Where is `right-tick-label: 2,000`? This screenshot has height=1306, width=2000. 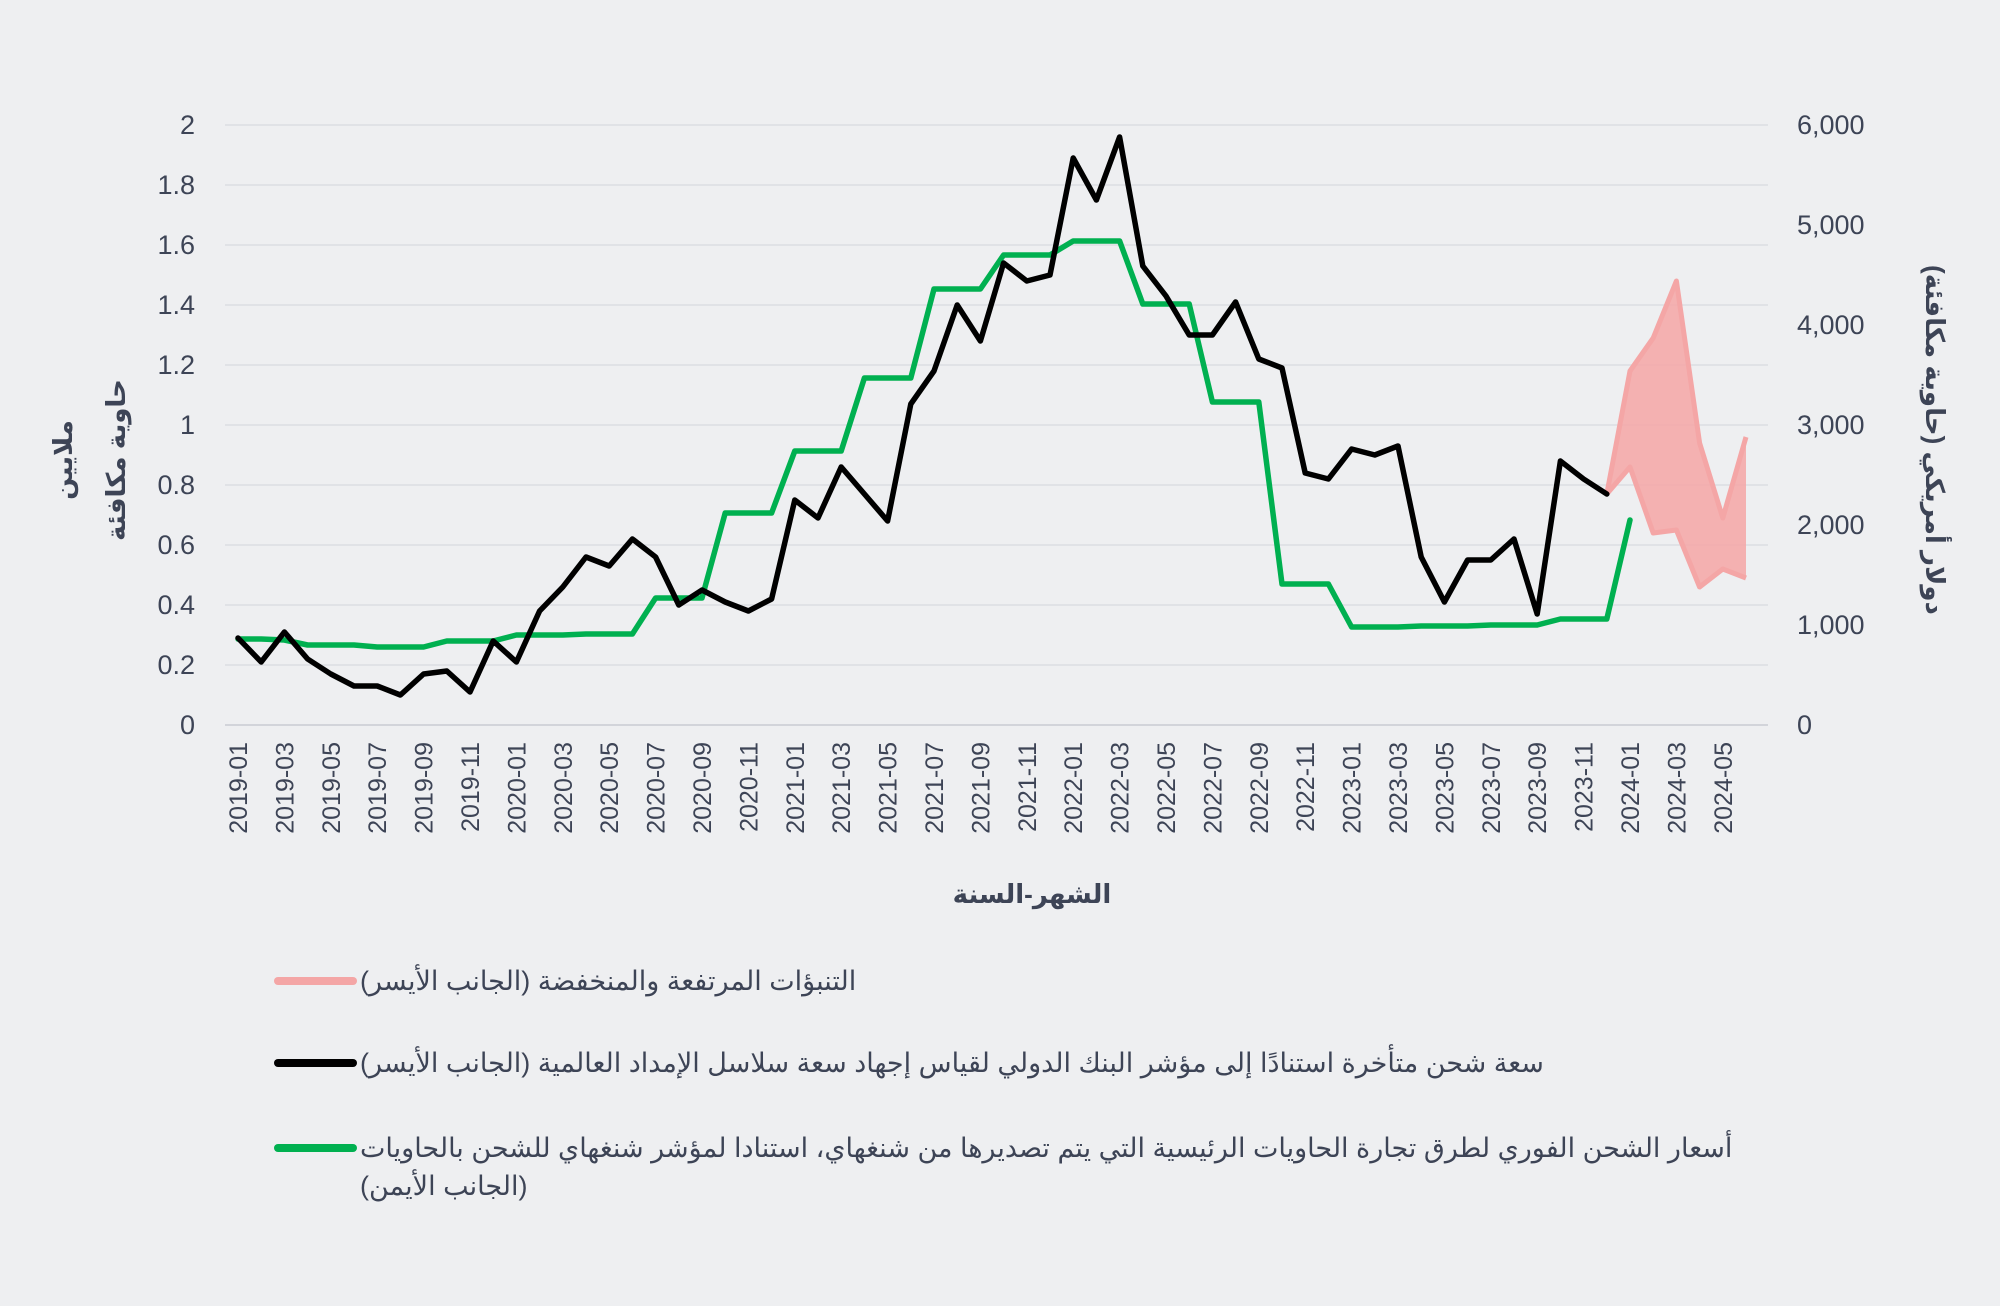 right-tick-label: 2,000 is located at coordinates (1831, 525).